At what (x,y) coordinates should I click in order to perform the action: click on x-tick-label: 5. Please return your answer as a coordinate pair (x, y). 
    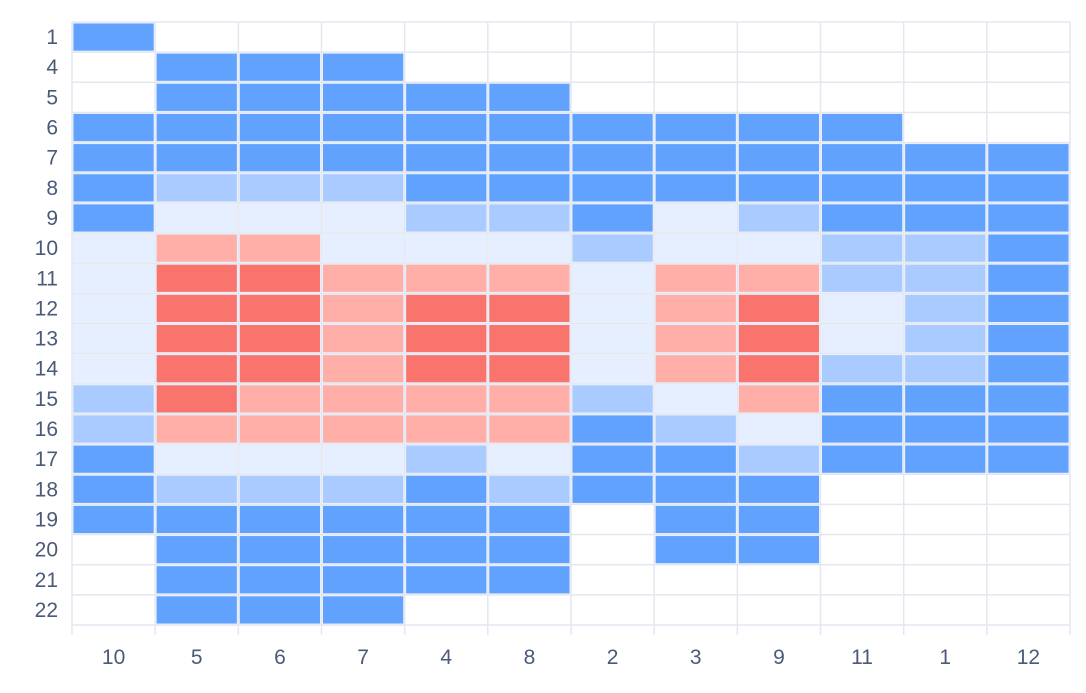
    Looking at the image, I should click on (197, 657).